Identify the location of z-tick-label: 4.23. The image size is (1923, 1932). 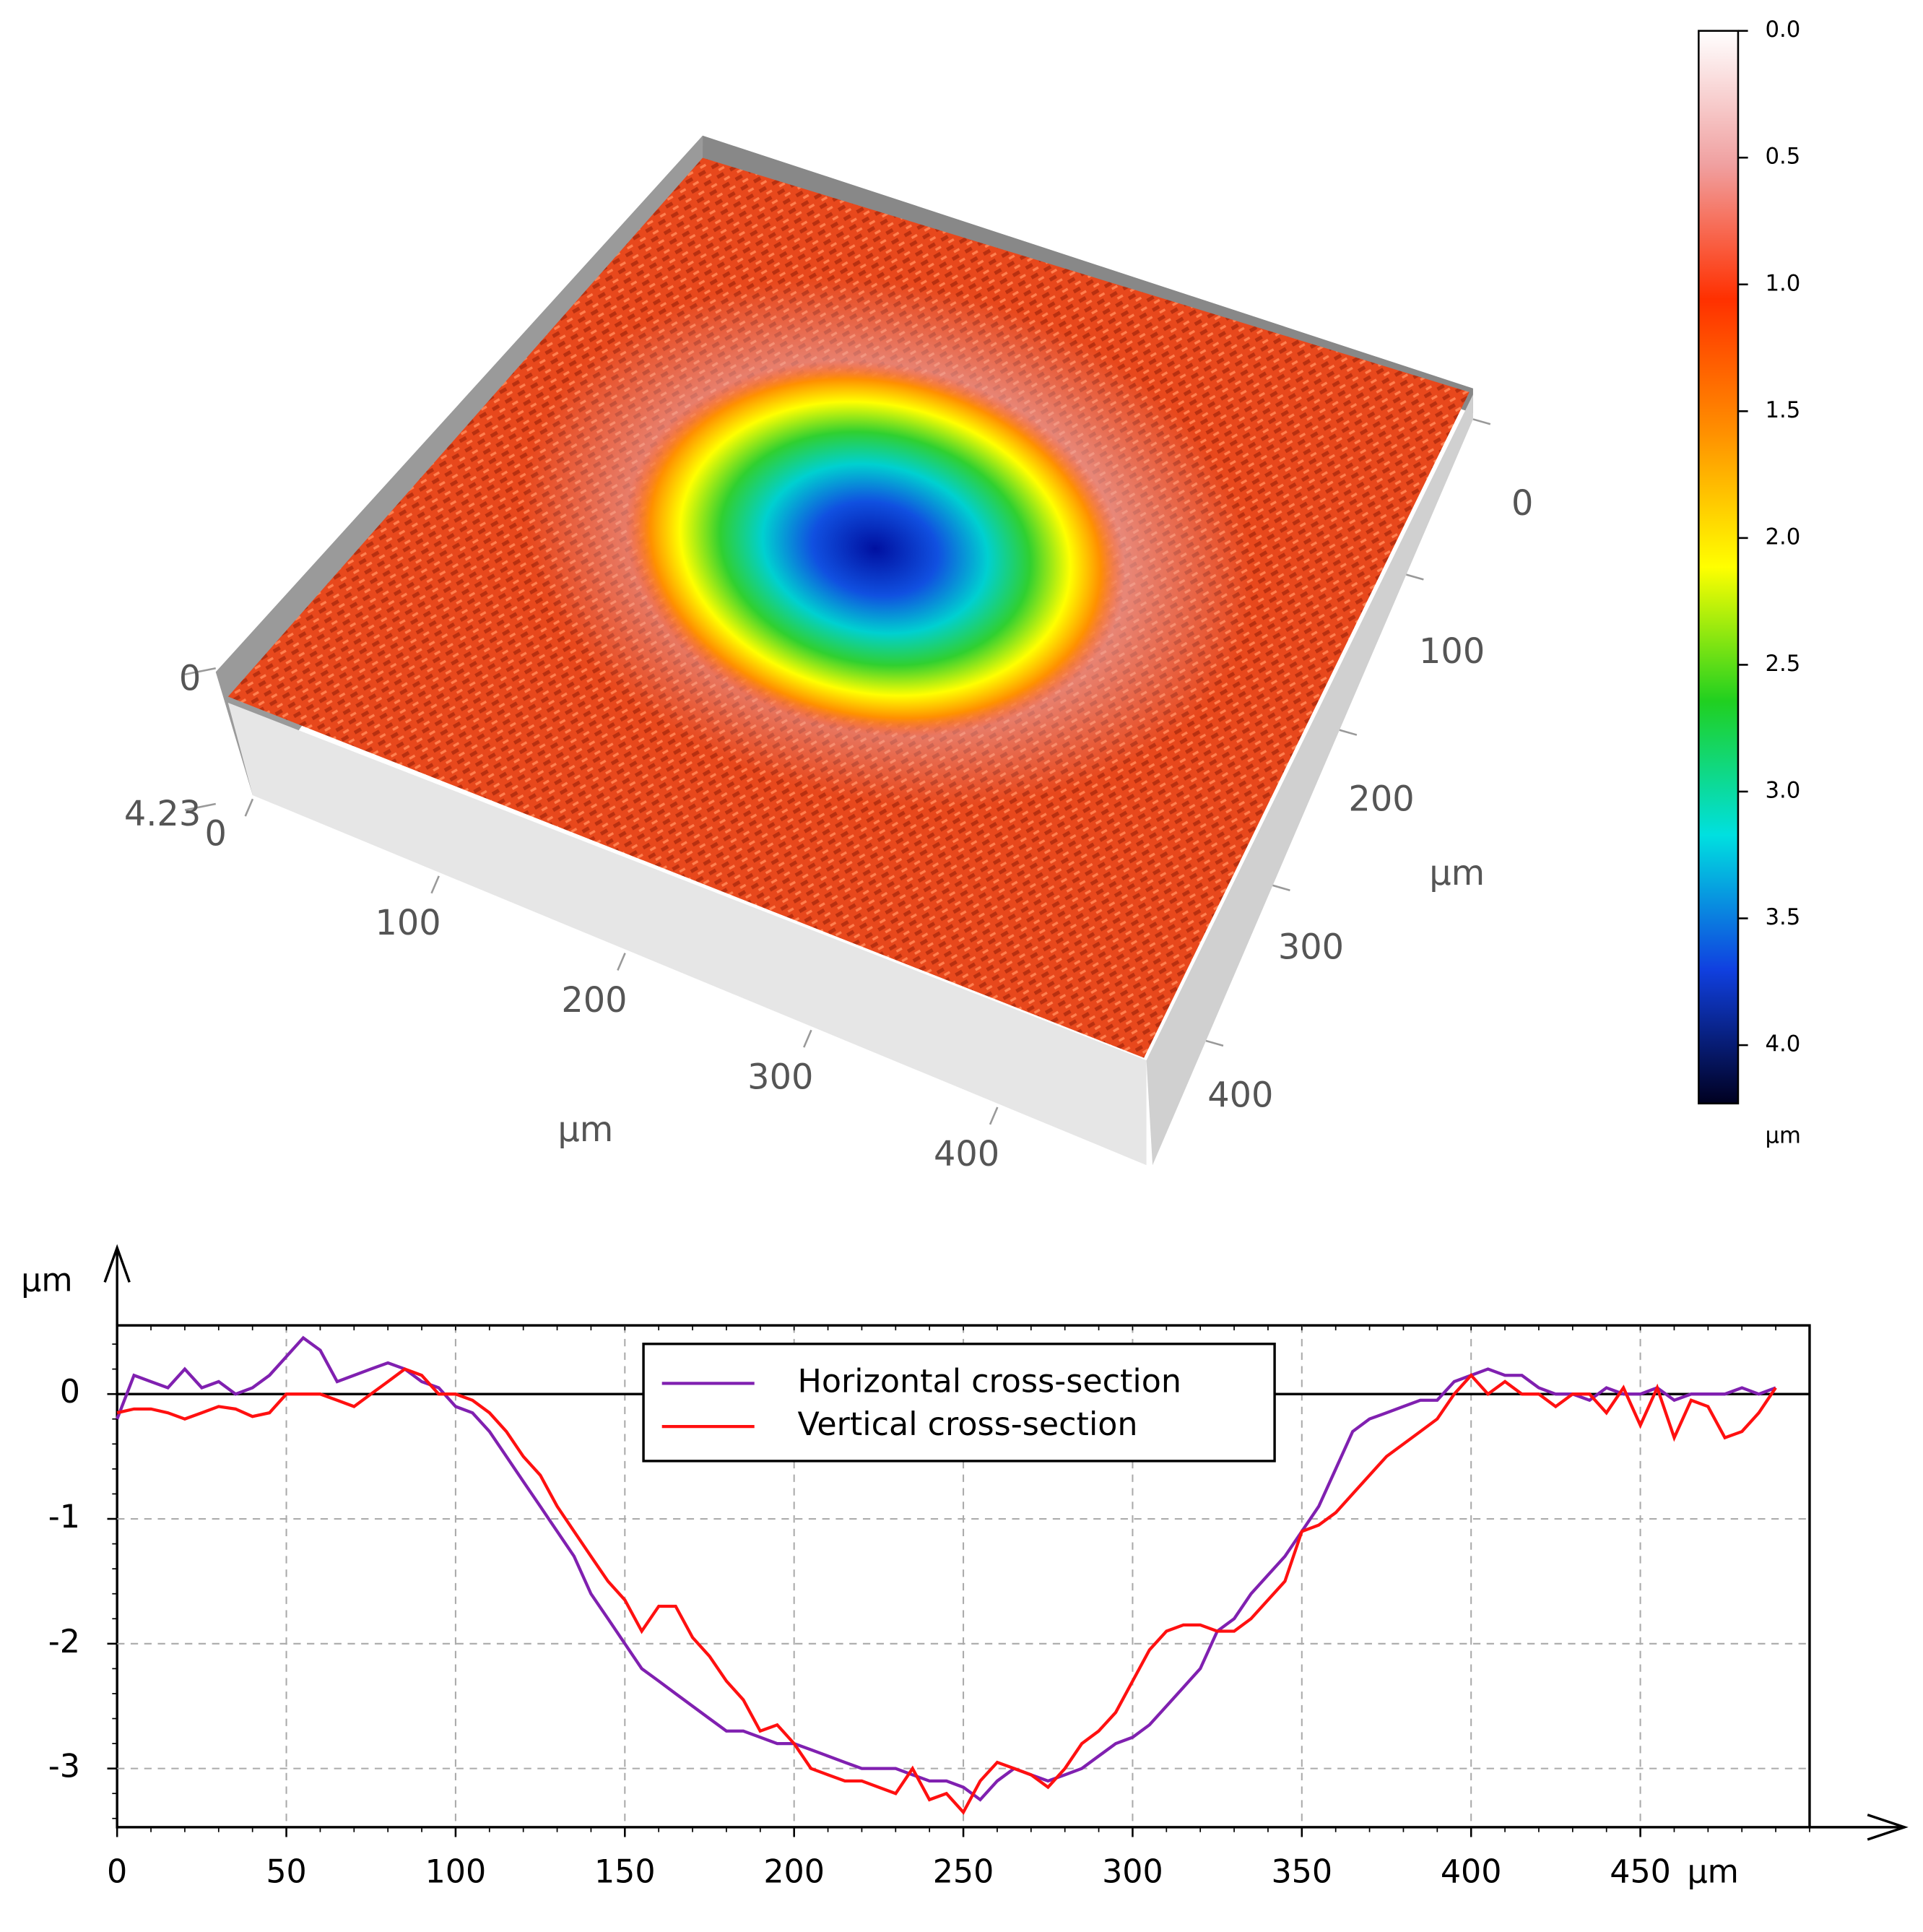
(162, 814).